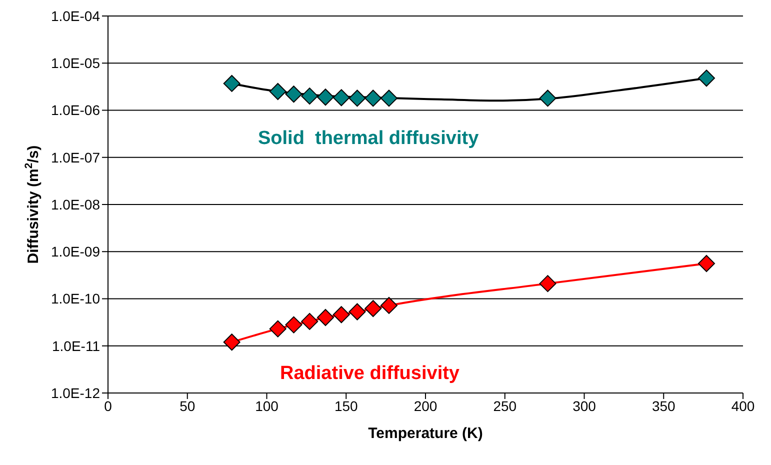 The width and height of the screenshot is (771, 465). Describe the element at coordinates (505, 406) in the screenshot. I see `x-tick-label: 250` at that location.